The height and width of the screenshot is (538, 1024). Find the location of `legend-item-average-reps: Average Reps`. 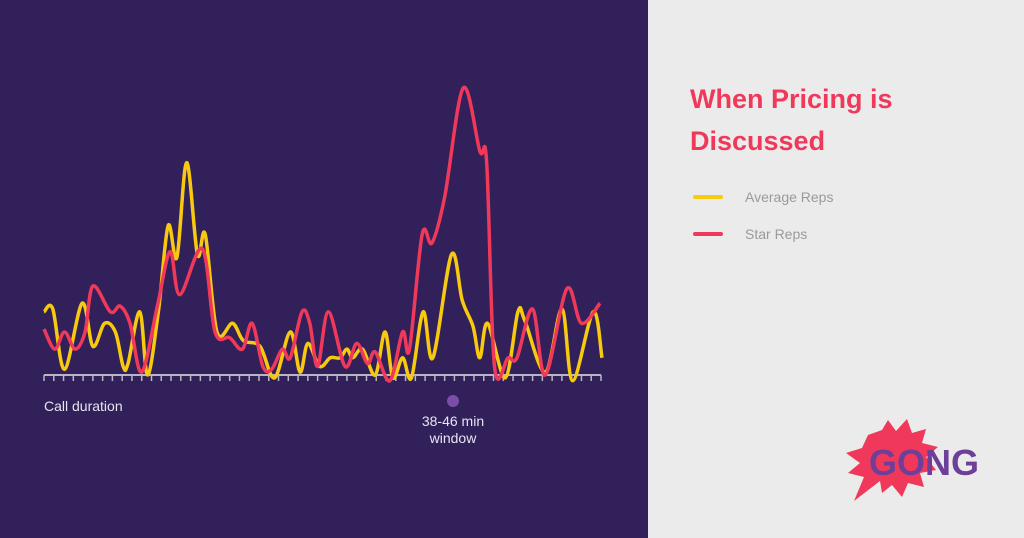

legend-item-average-reps: Average Reps is located at coordinates (763, 197).